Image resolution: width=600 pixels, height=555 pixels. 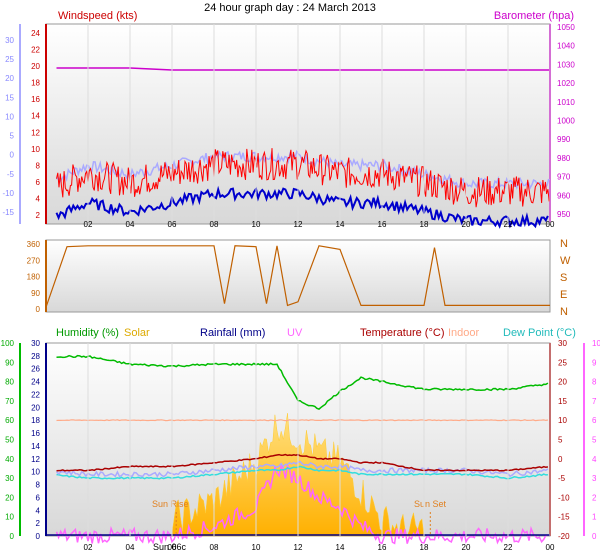 What do you see at coordinates (566, 102) in the screenshot?
I see `baro-tick-label: 1010` at bounding box center [566, 102].